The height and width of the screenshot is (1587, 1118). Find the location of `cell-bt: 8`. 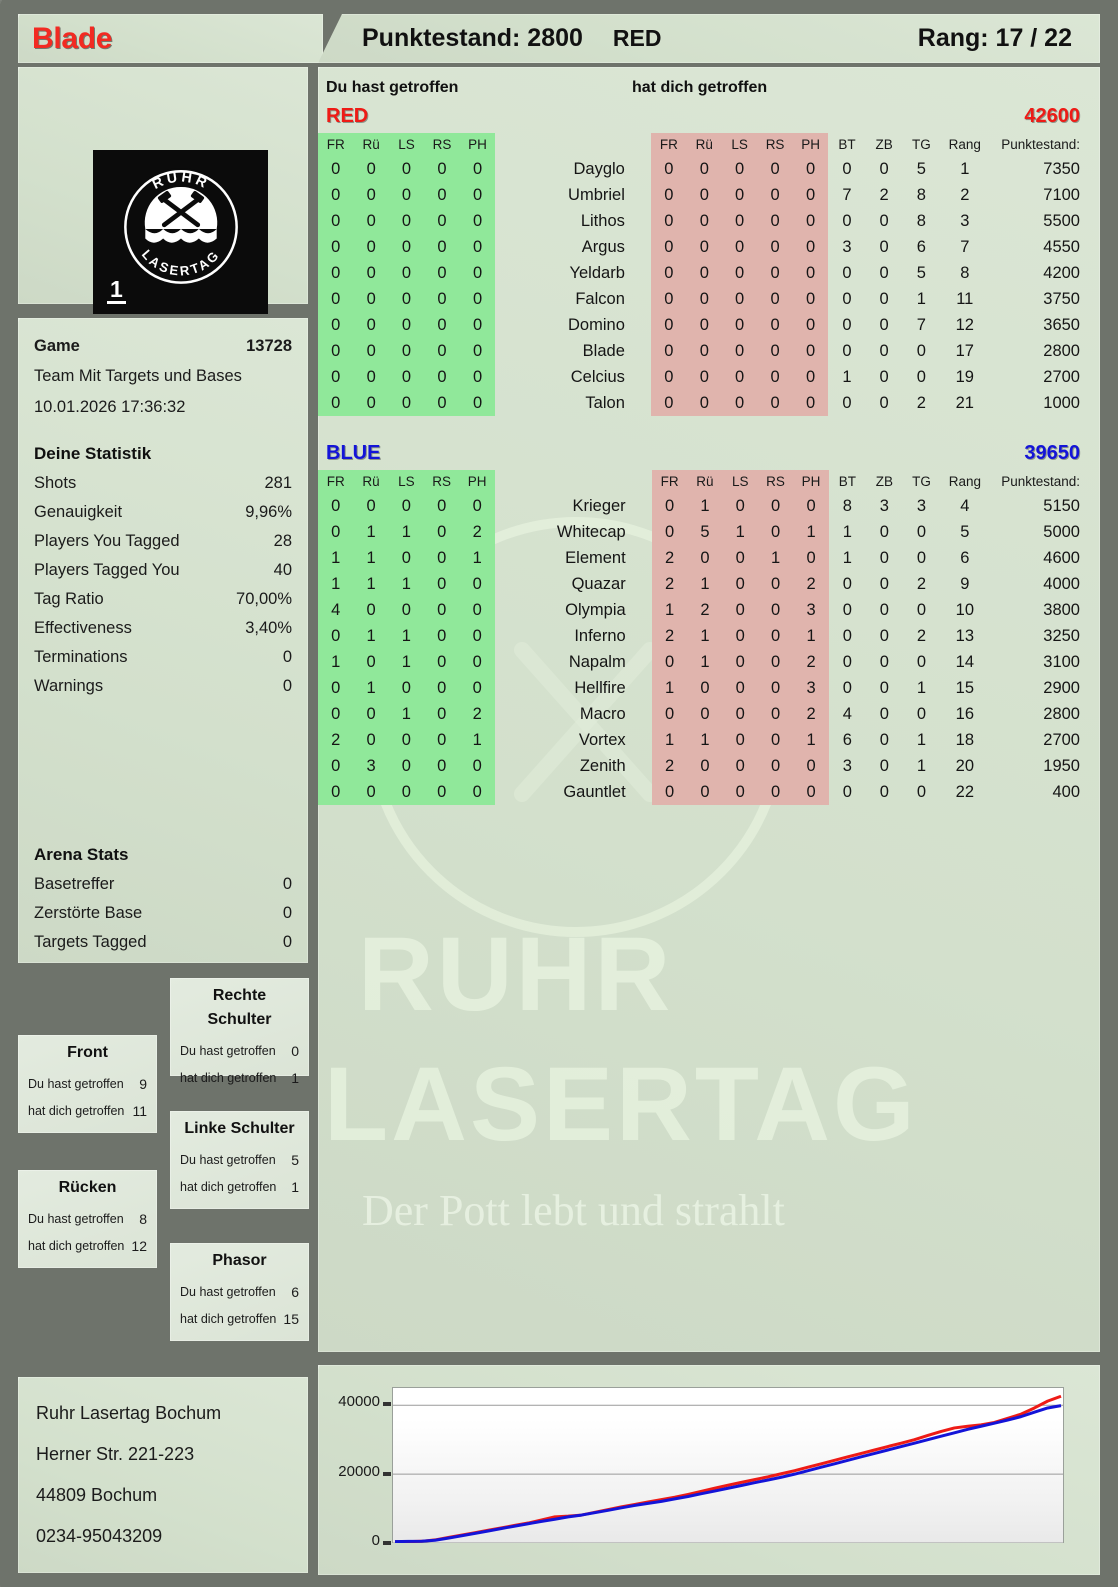

cell-bt: 8 is located at coordinates (847, 505).